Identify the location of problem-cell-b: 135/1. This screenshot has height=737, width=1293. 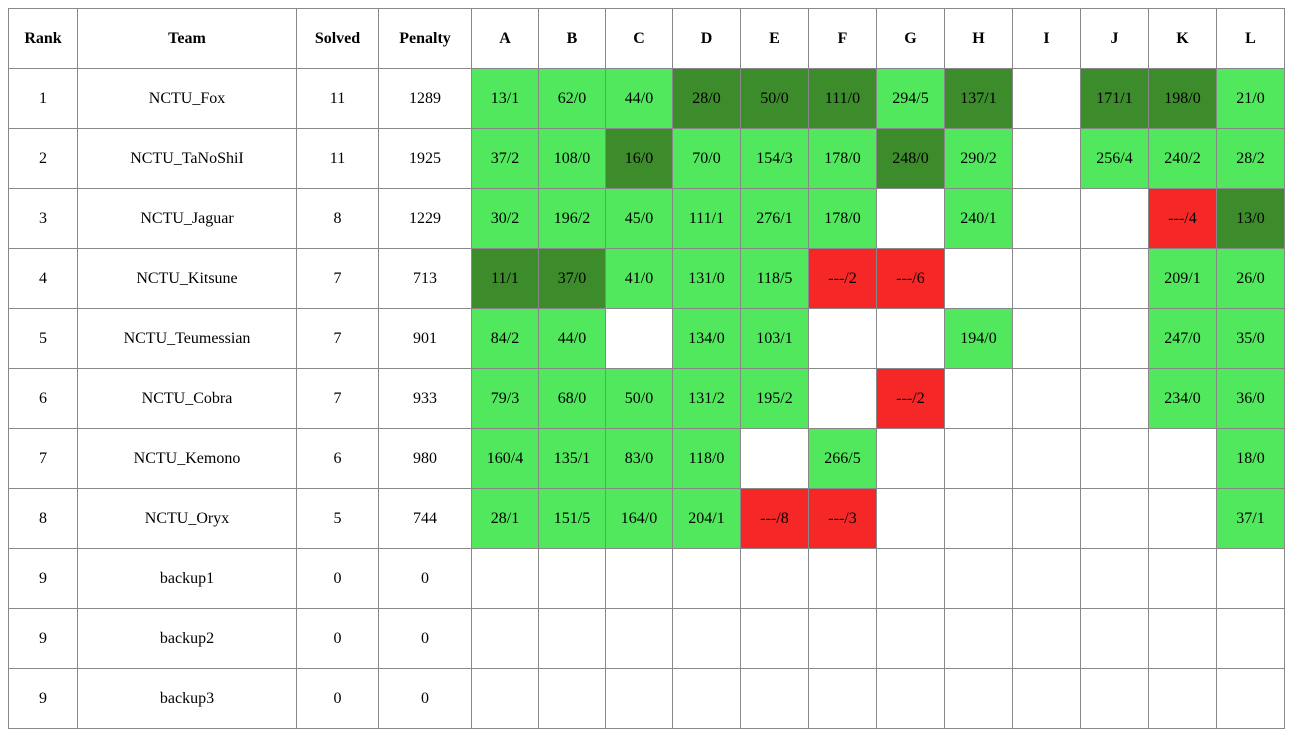
(572, 458).